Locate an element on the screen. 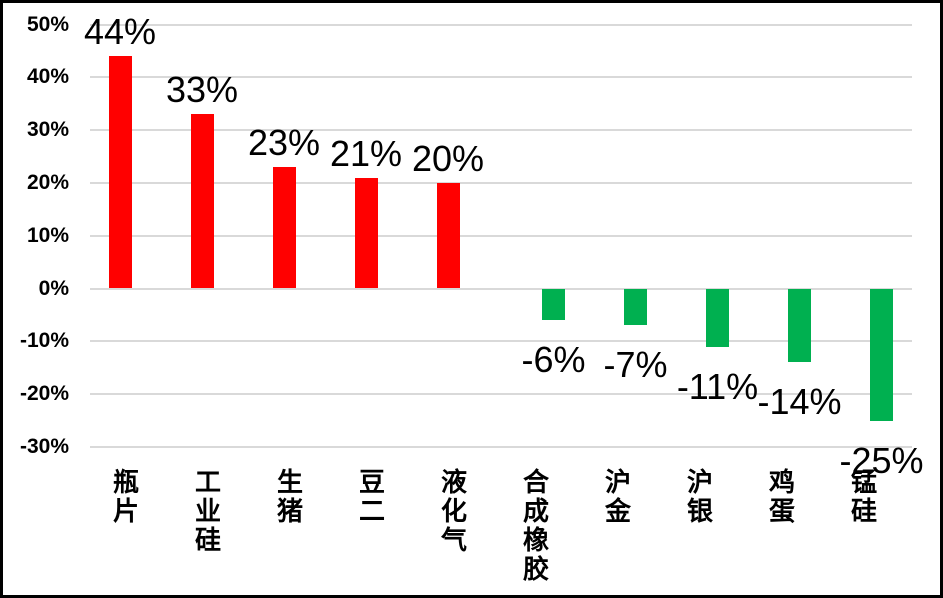 The image size is (943, 598). category-label: 工 业 硅 is located at coordinates (207, 511).